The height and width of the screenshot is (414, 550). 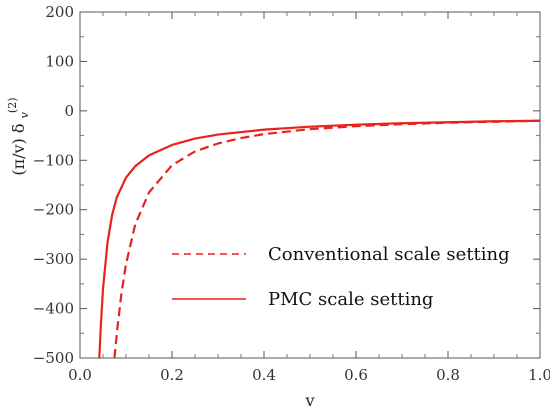 What do you see at coordinates (12, 105) in the screenshot?
I see `y-axis-label-superscript: (2)` at bounding box center [12, 105].